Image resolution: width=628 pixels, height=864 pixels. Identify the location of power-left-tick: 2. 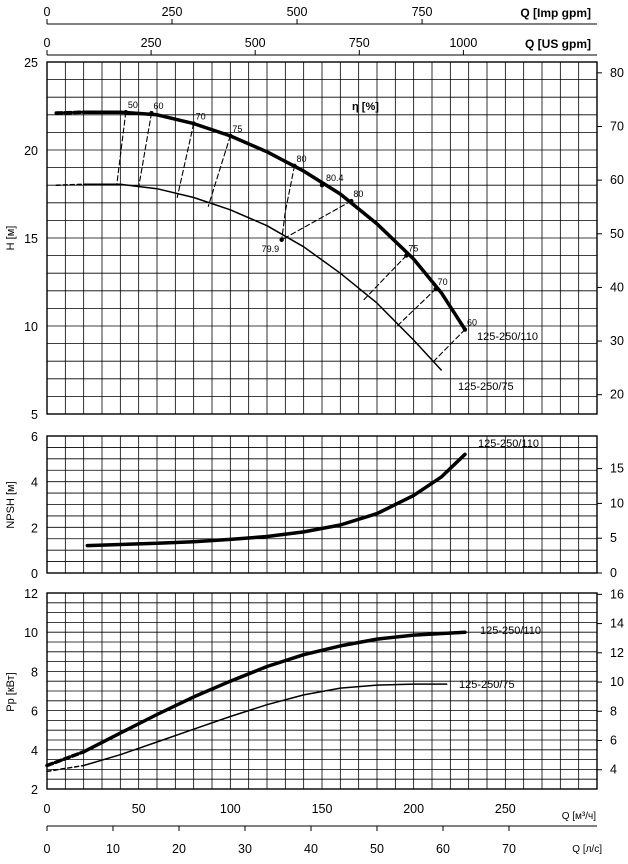
(34, 790).